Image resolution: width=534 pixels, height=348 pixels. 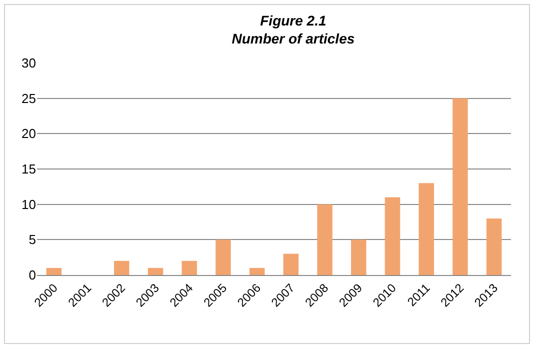 I want to click on y-tick-label: 15, so click(x=29, y=169).